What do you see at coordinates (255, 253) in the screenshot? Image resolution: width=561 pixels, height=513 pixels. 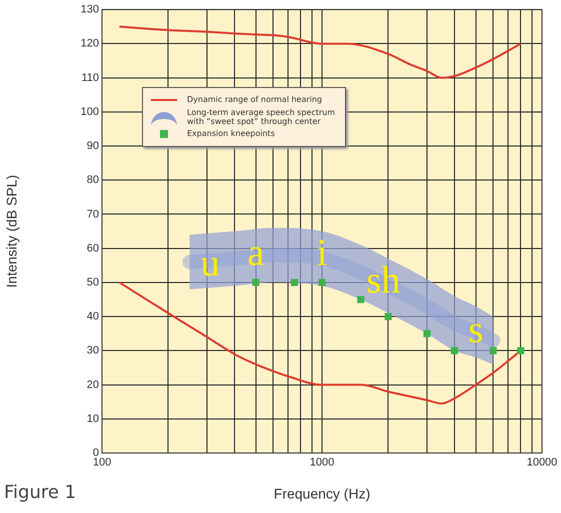 I see `annotation: a` at bounding box center [255, 253].